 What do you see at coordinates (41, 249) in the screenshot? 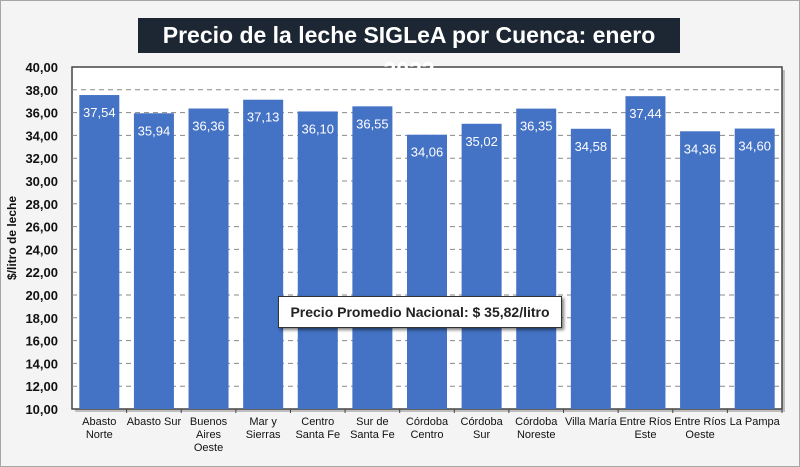
I see `y-tick-label: 24,00` at bounding box center [41, 249].